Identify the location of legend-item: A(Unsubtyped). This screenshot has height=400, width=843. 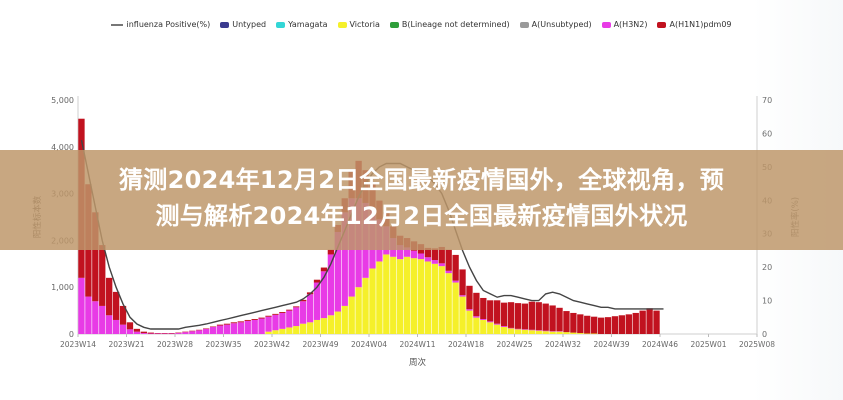
(555, 24).